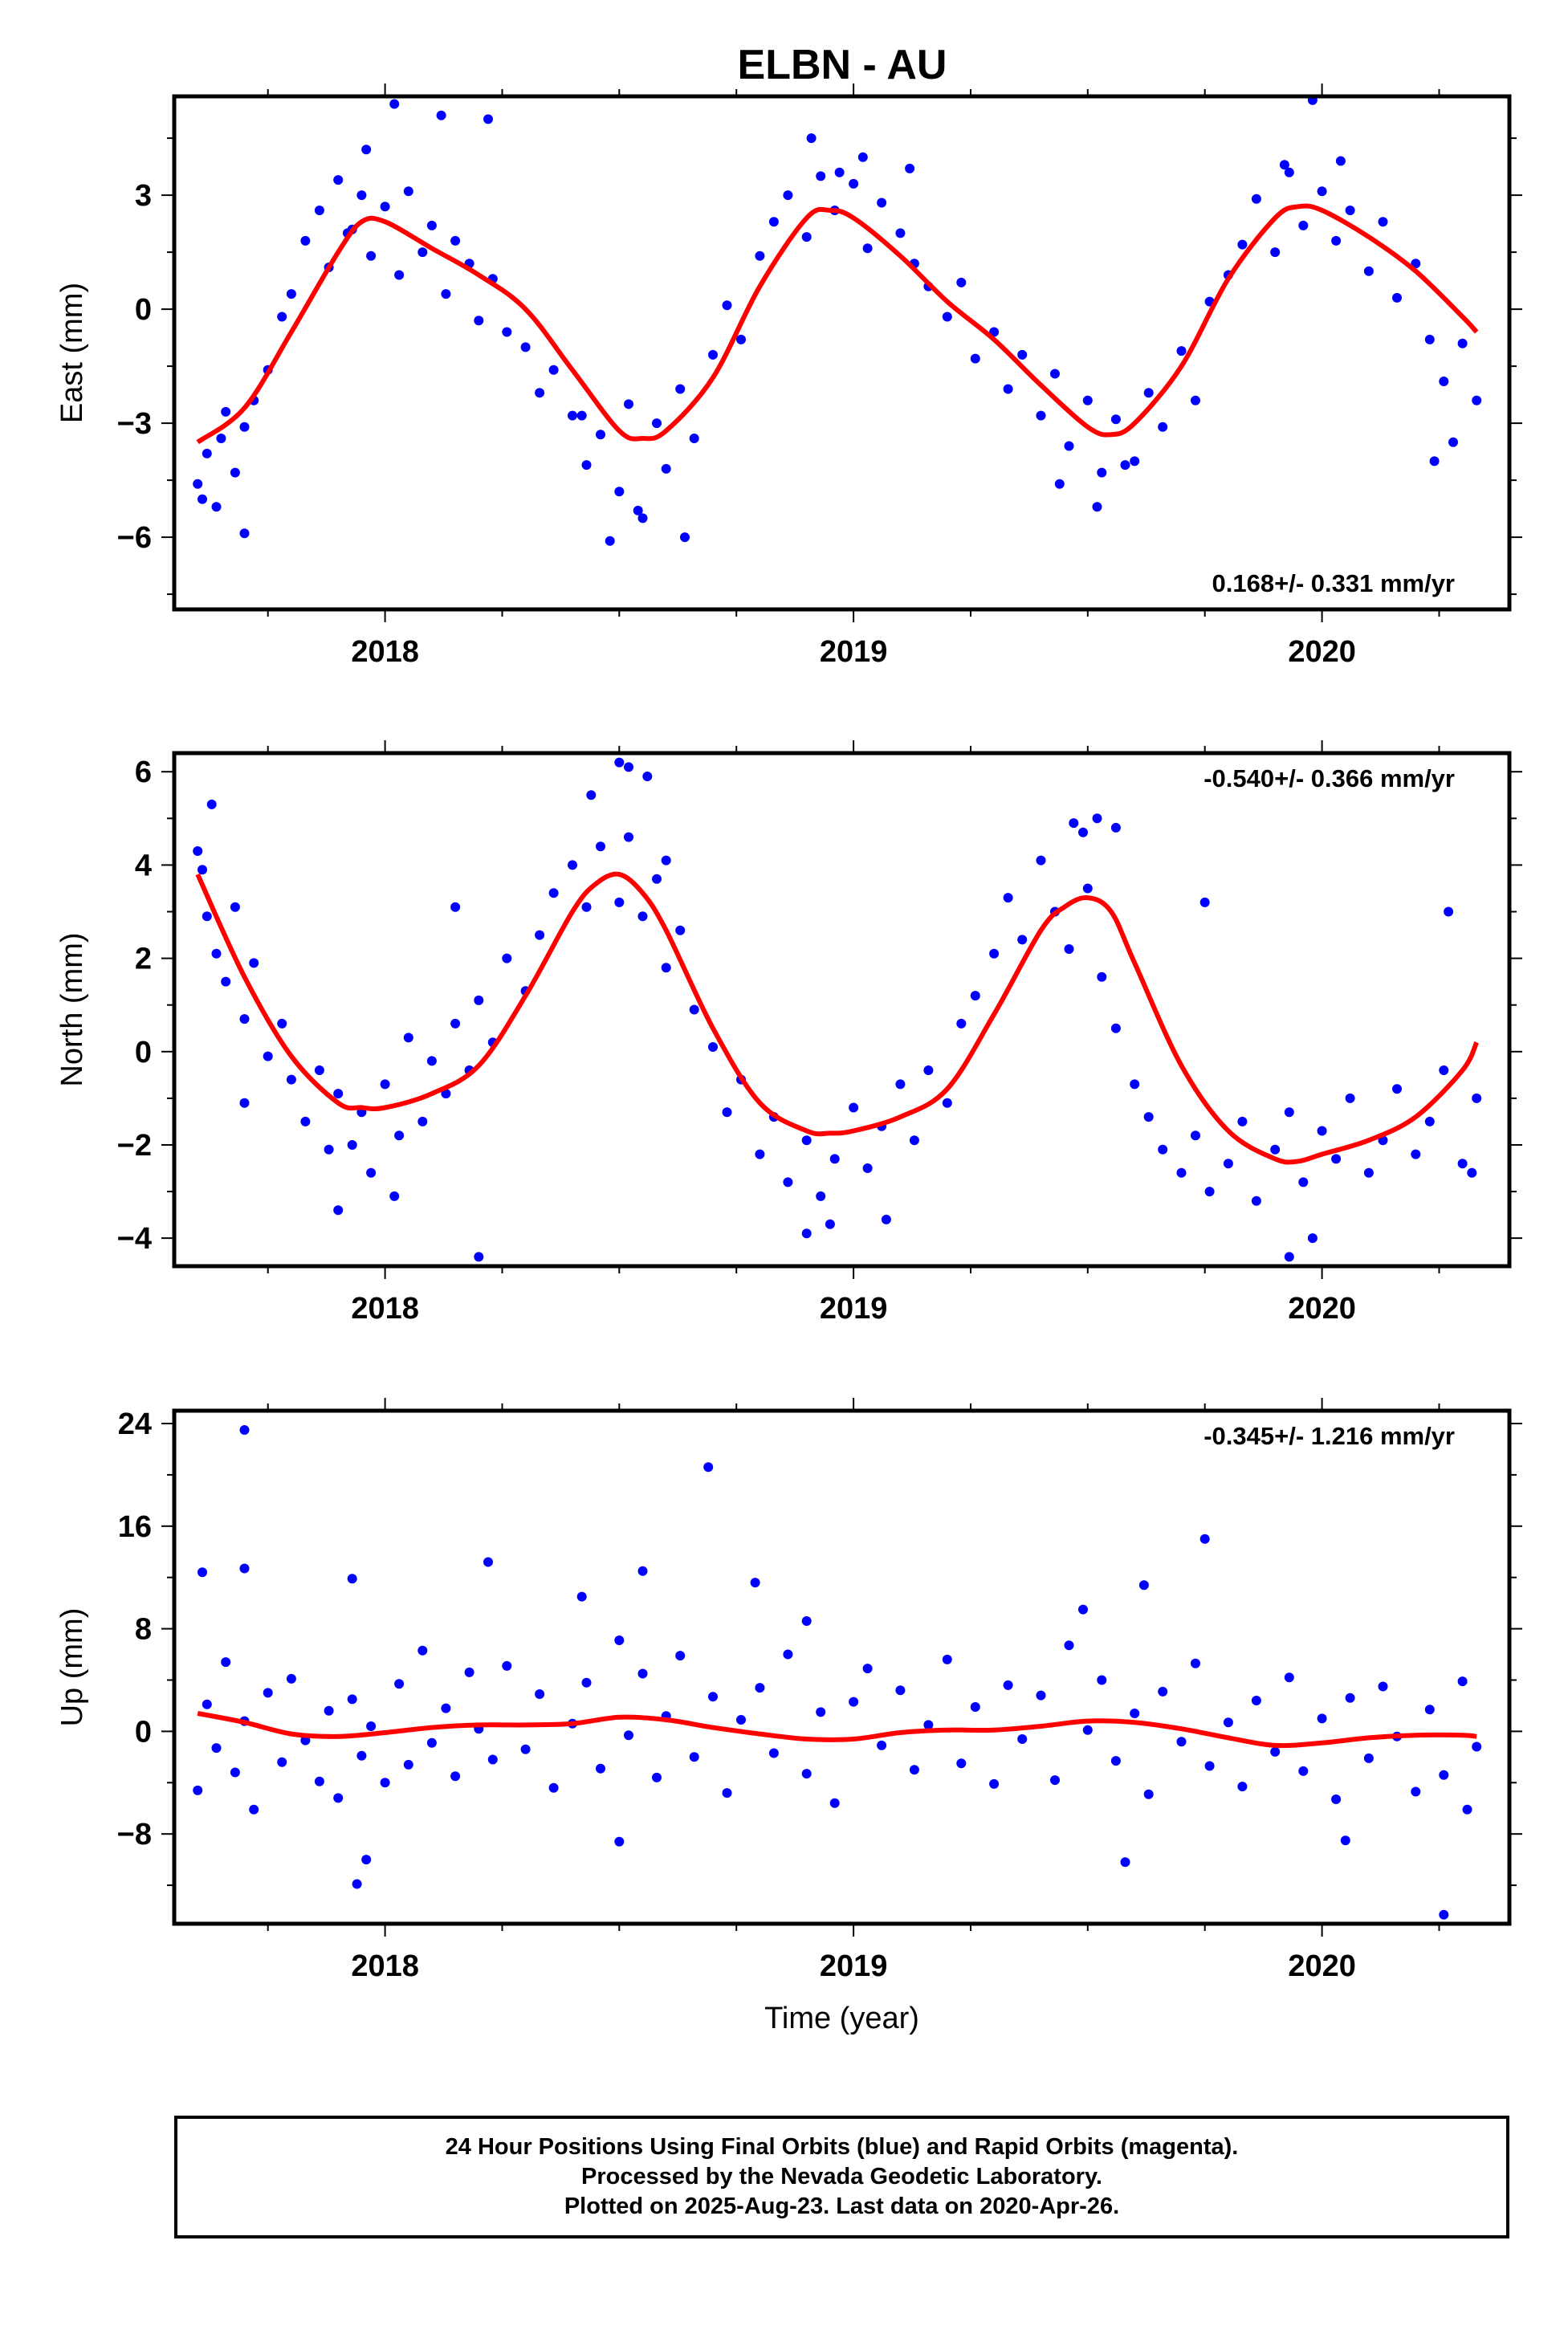 This screenshot has height=2330, width=1568. What do you see at coordinates (842, 65) in the screenshot?
I see `chart-title: ELBN - AU` at bounding box center [842, 65].